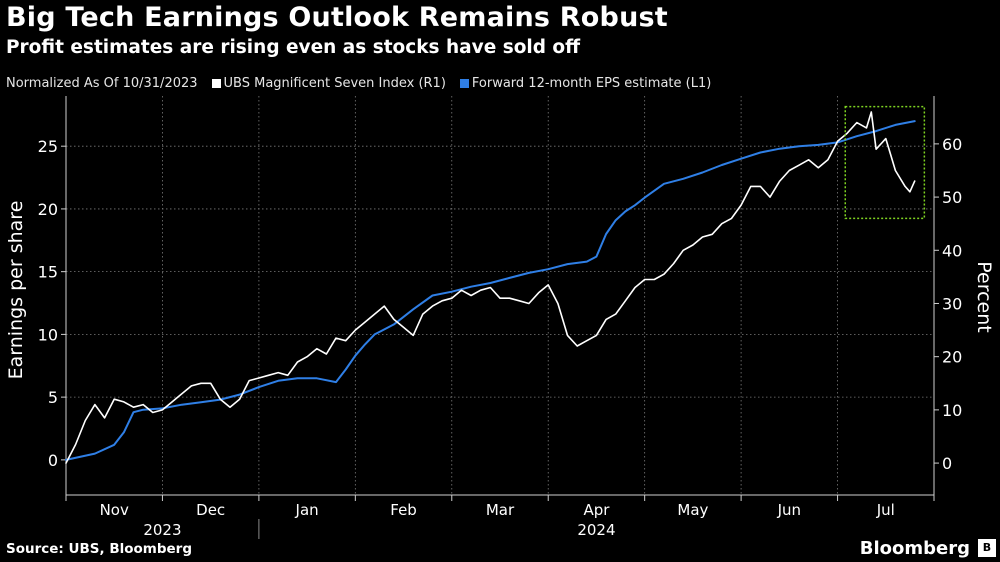 This screenshot has width=1000, height=562. Describe the element at coordinates (337, 17) in the screenshot. I see `chart-title: Big Tech Earnings Outlook Remains Robust` at that location.